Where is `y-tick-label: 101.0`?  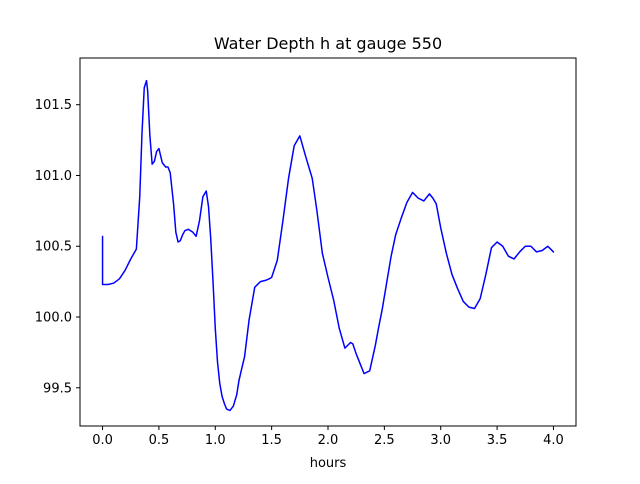
y-tick-label: 101.0 is located at coordinates (53, 176).